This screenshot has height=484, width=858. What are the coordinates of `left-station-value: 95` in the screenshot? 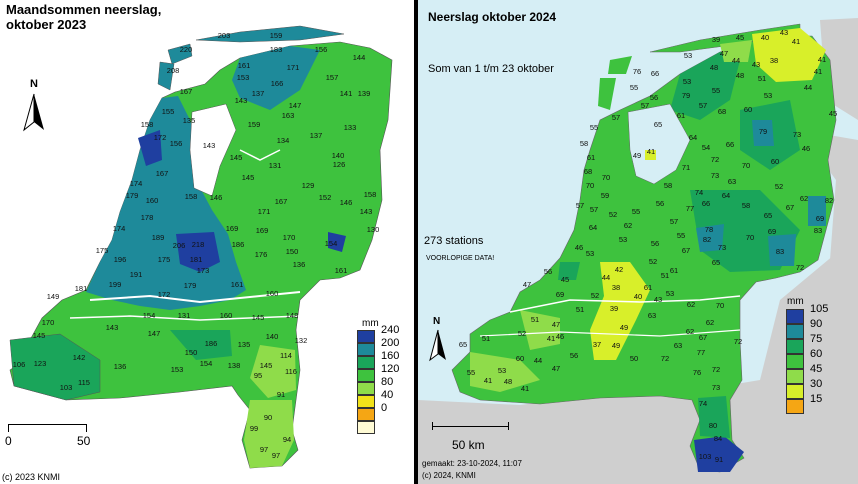 It's located at (258, 375).